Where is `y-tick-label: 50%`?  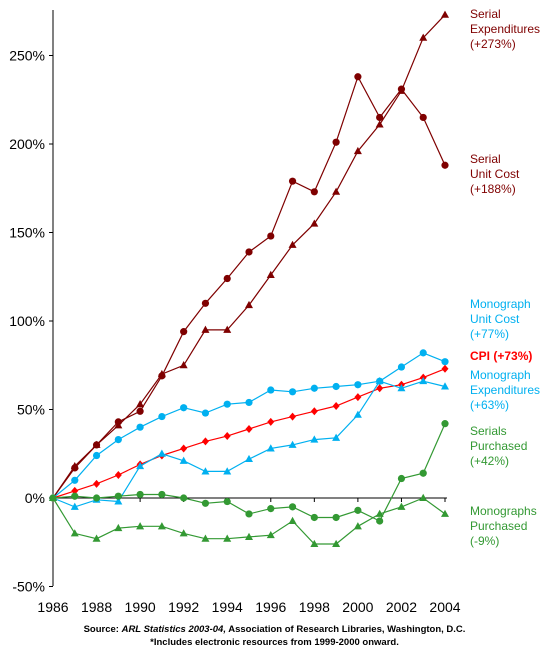 y-tick-label: 50% is located at coordinates (31, 410).